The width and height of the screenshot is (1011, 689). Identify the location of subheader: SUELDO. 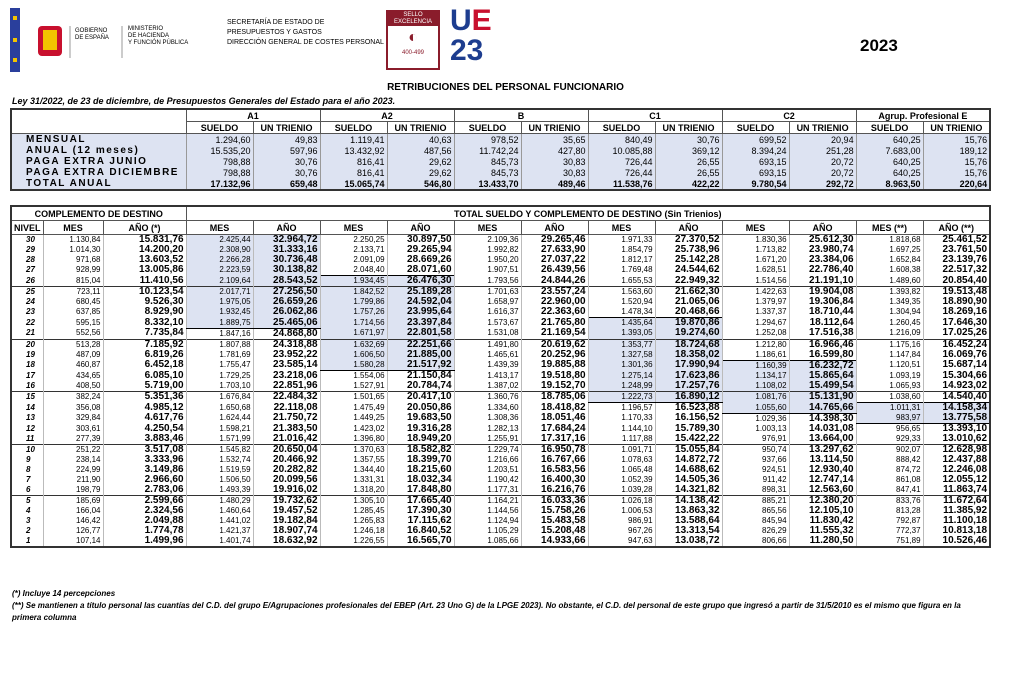
(621, 127).